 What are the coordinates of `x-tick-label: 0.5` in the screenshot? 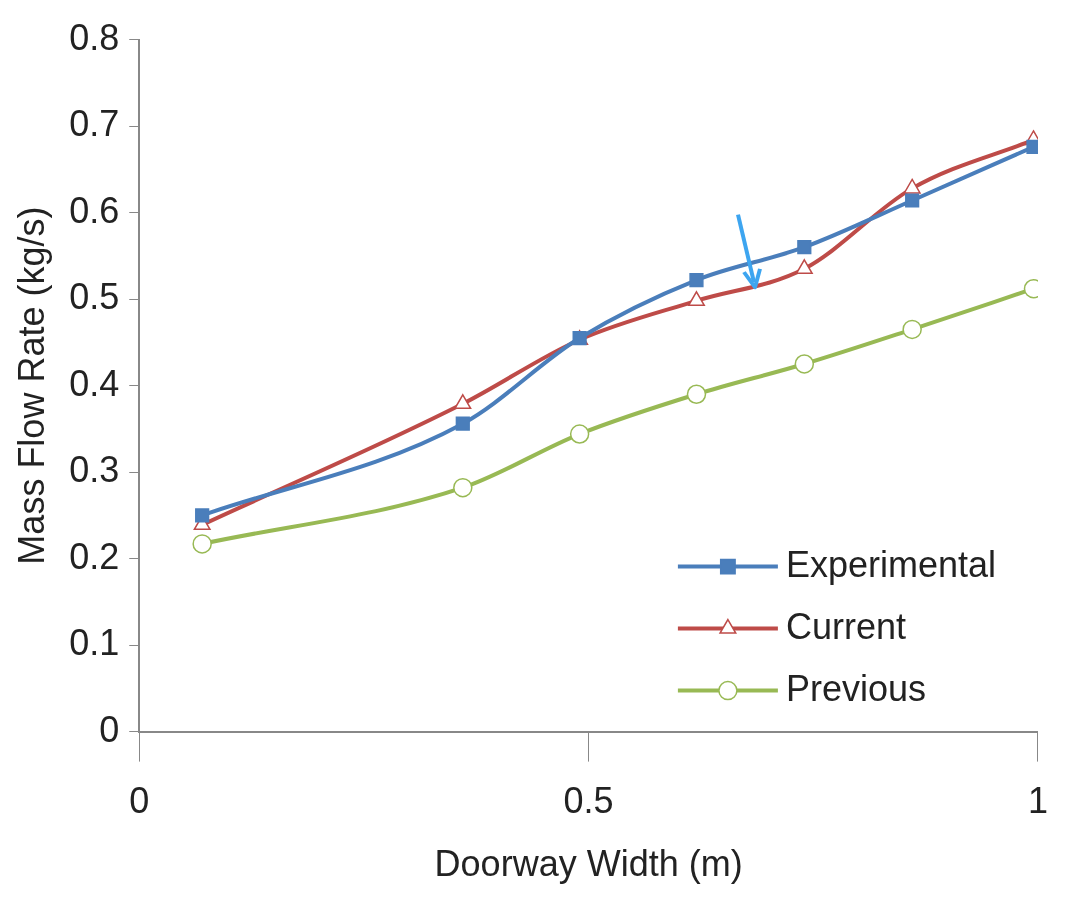 It's located at (588, 801).